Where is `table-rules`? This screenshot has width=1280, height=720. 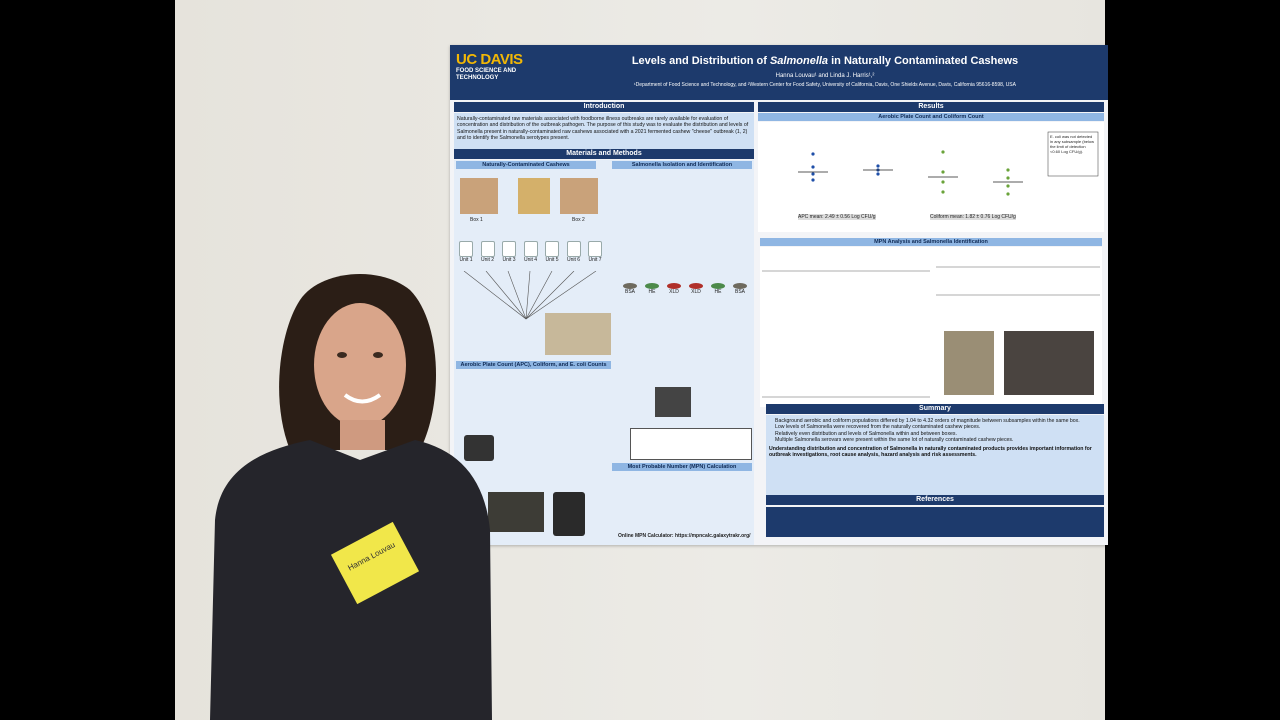
table-rules is located at coordinates (931, 332).